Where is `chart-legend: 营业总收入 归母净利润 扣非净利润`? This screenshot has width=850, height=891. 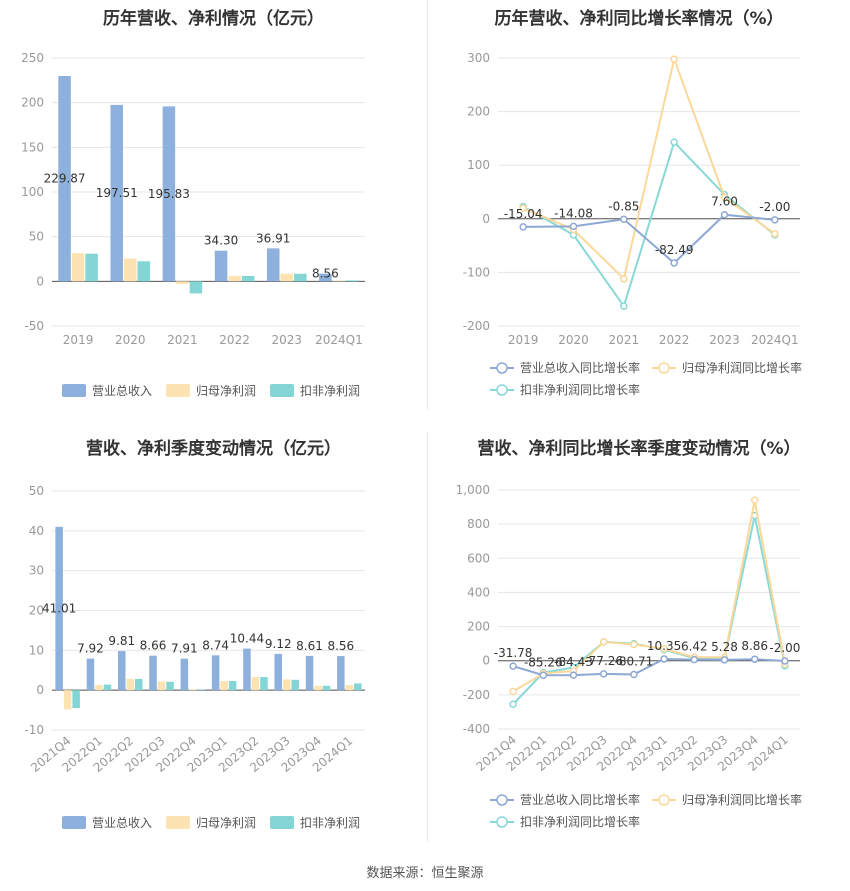 chart-legend: 营业总收入 归母净利润 扣非净利润 is located at coordinates (211, 823).